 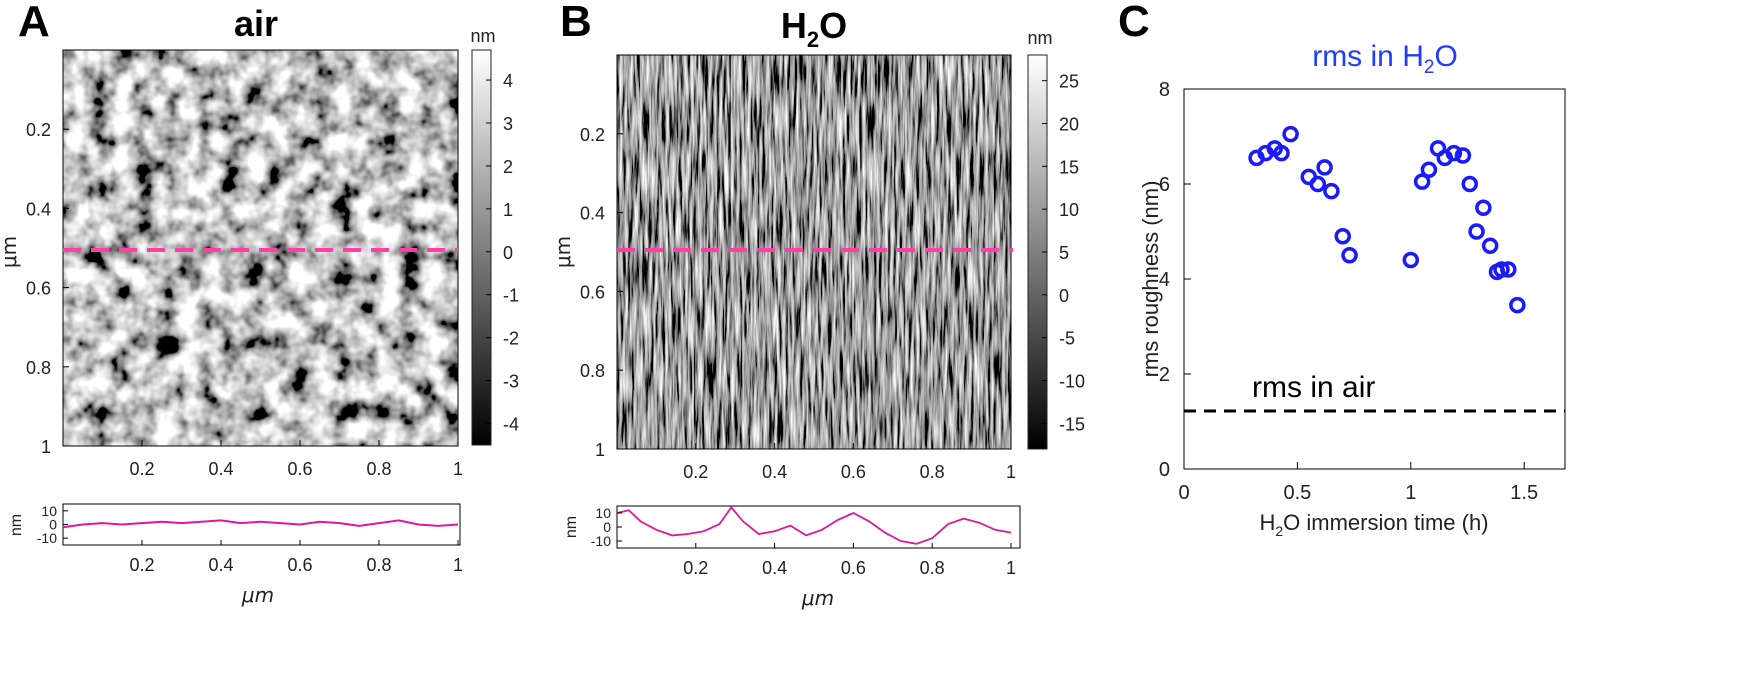 I want to click on heatmap-b-y-tick-label: 0.2, so click(x=592, y=135).